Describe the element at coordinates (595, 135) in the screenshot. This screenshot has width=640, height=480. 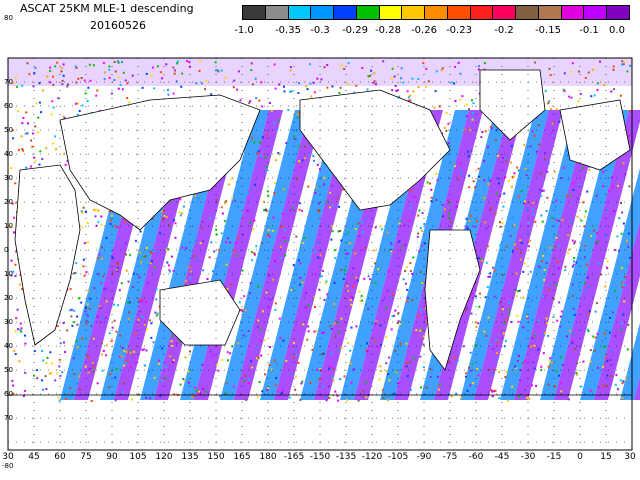
I see `coastline-europe` at that location.